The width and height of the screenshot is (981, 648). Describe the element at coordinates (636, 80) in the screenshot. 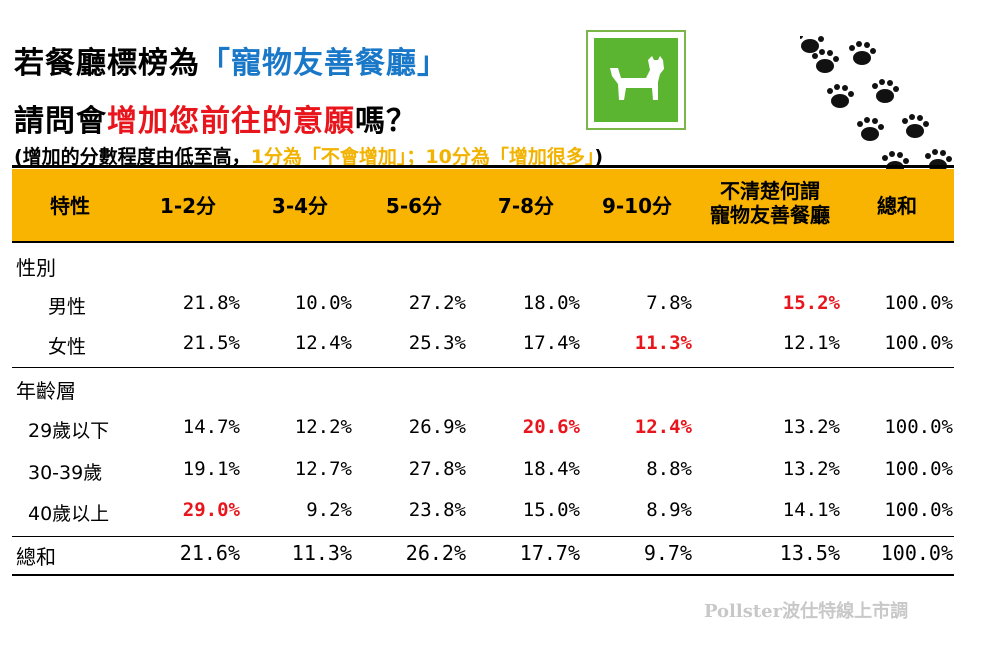

I see `dog-sign-icon` at that location.